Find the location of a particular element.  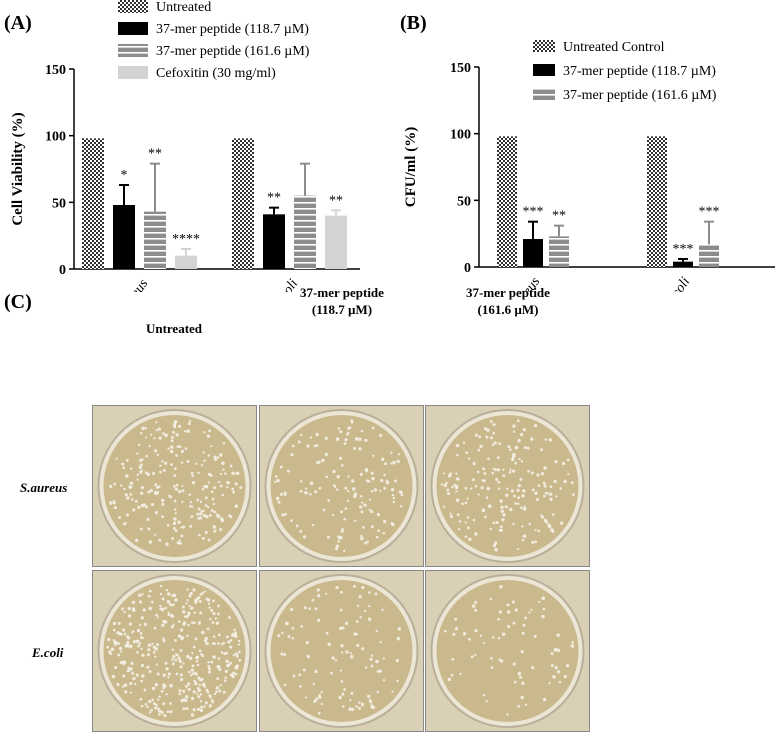

y-axis-label: Cell Viability (%) is located at coordinates (18, 168).